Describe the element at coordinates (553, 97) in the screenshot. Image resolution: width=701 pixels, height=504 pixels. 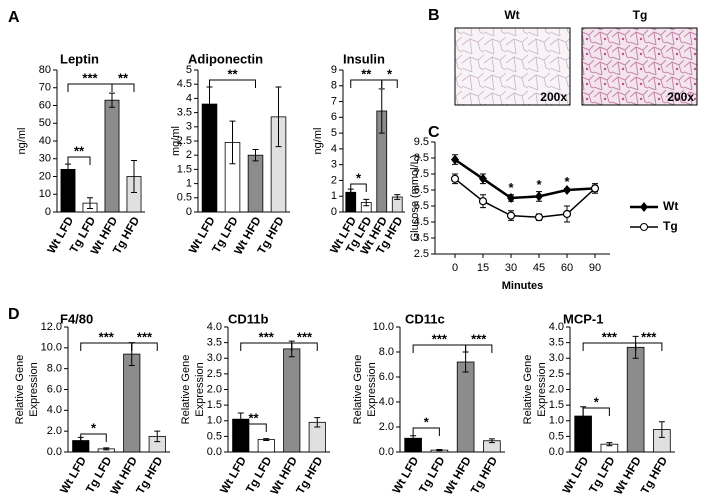
I see `magnification: 200x` at that location.